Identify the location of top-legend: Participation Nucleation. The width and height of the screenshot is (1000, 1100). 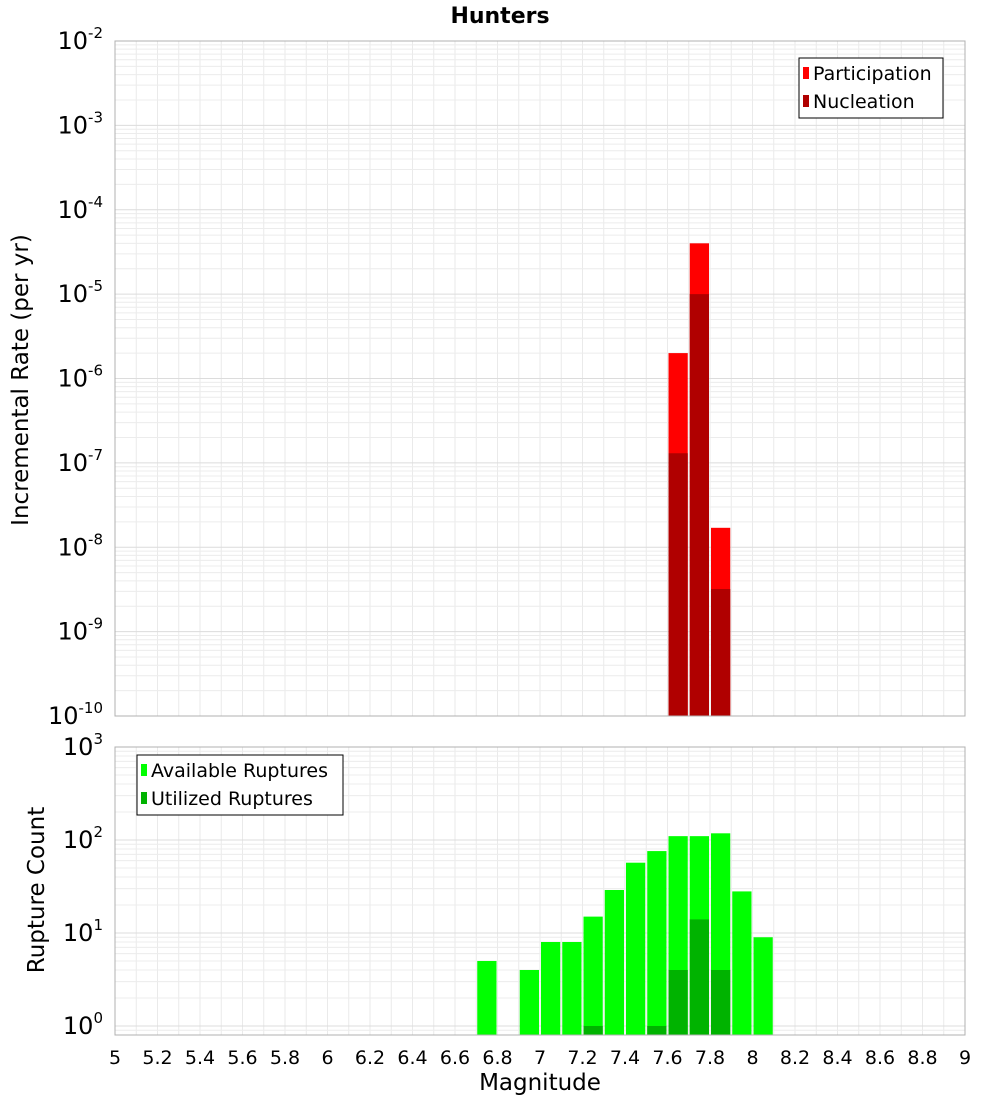
(871, 88).